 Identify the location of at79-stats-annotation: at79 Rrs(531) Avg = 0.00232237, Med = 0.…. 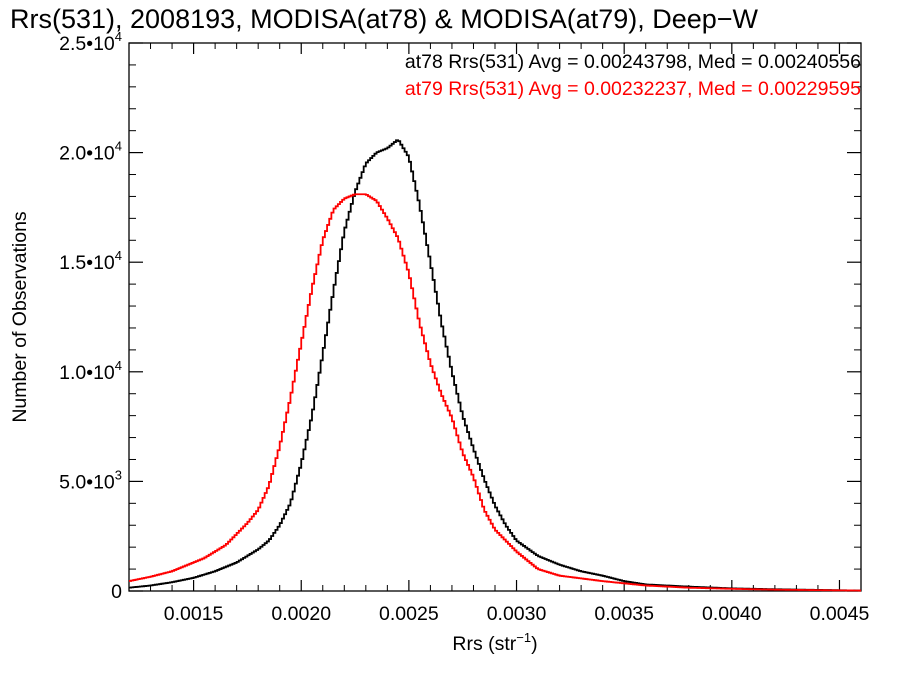
(633, 89).